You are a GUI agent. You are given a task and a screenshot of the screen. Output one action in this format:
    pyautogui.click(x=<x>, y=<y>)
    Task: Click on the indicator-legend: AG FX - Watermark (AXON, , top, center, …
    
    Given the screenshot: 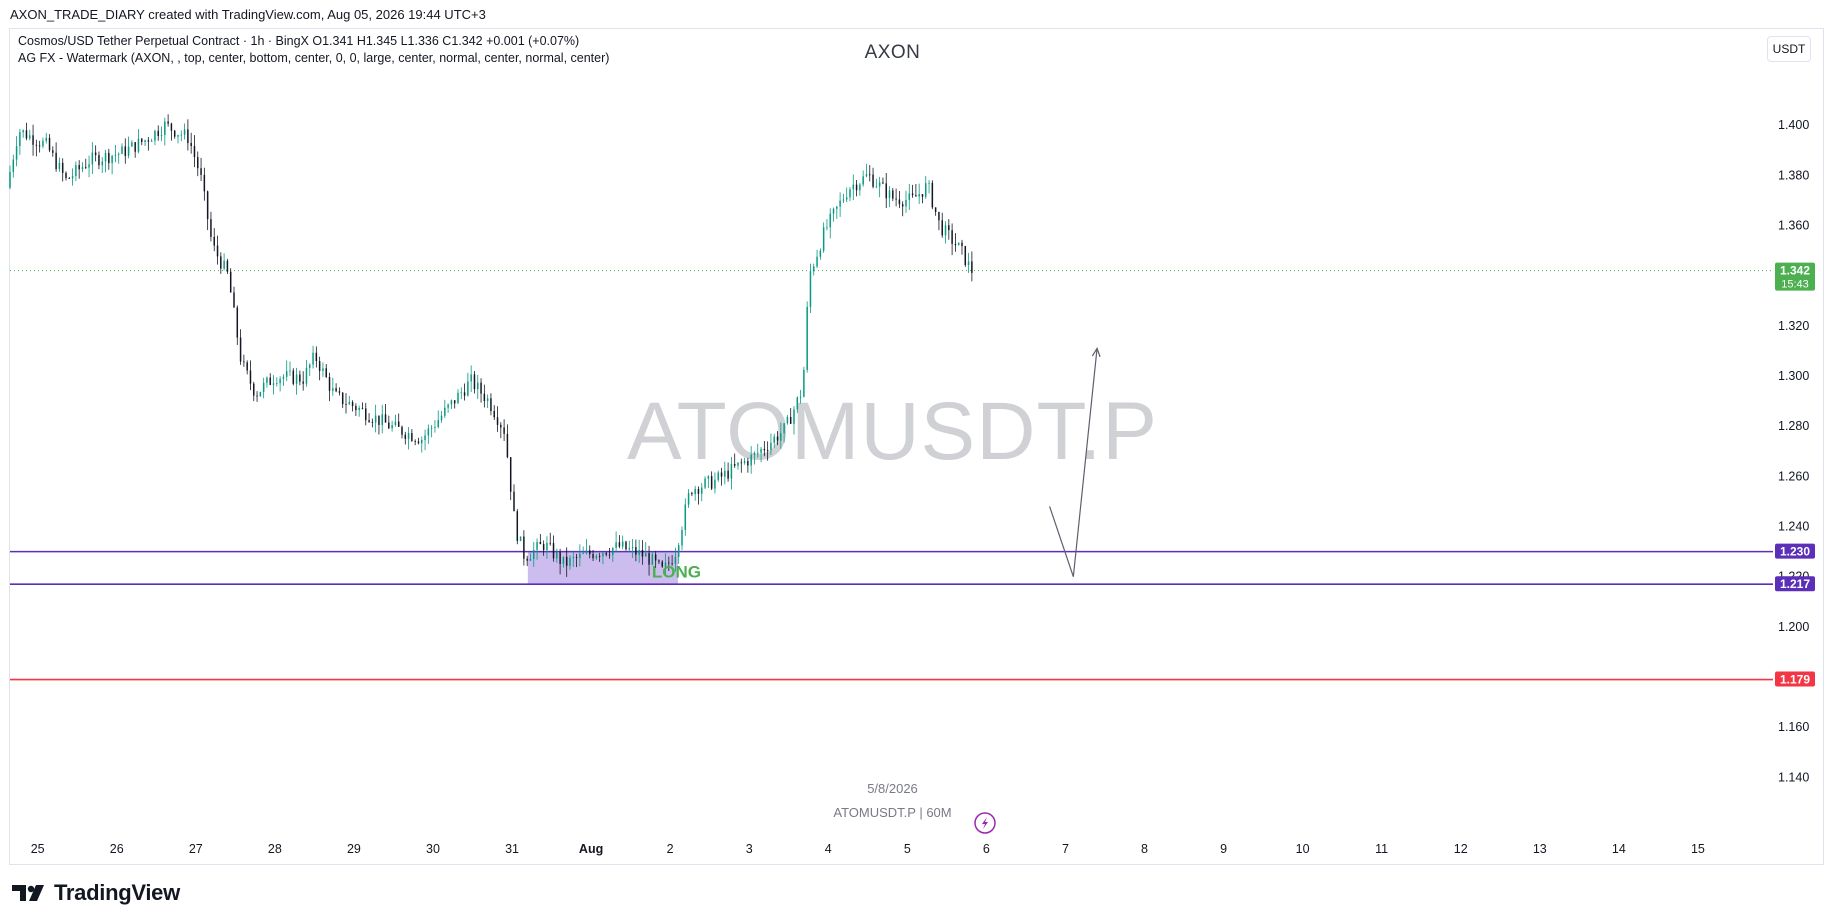 What is the action you would take?
    pyautogui.click(x=314, y=58)
    